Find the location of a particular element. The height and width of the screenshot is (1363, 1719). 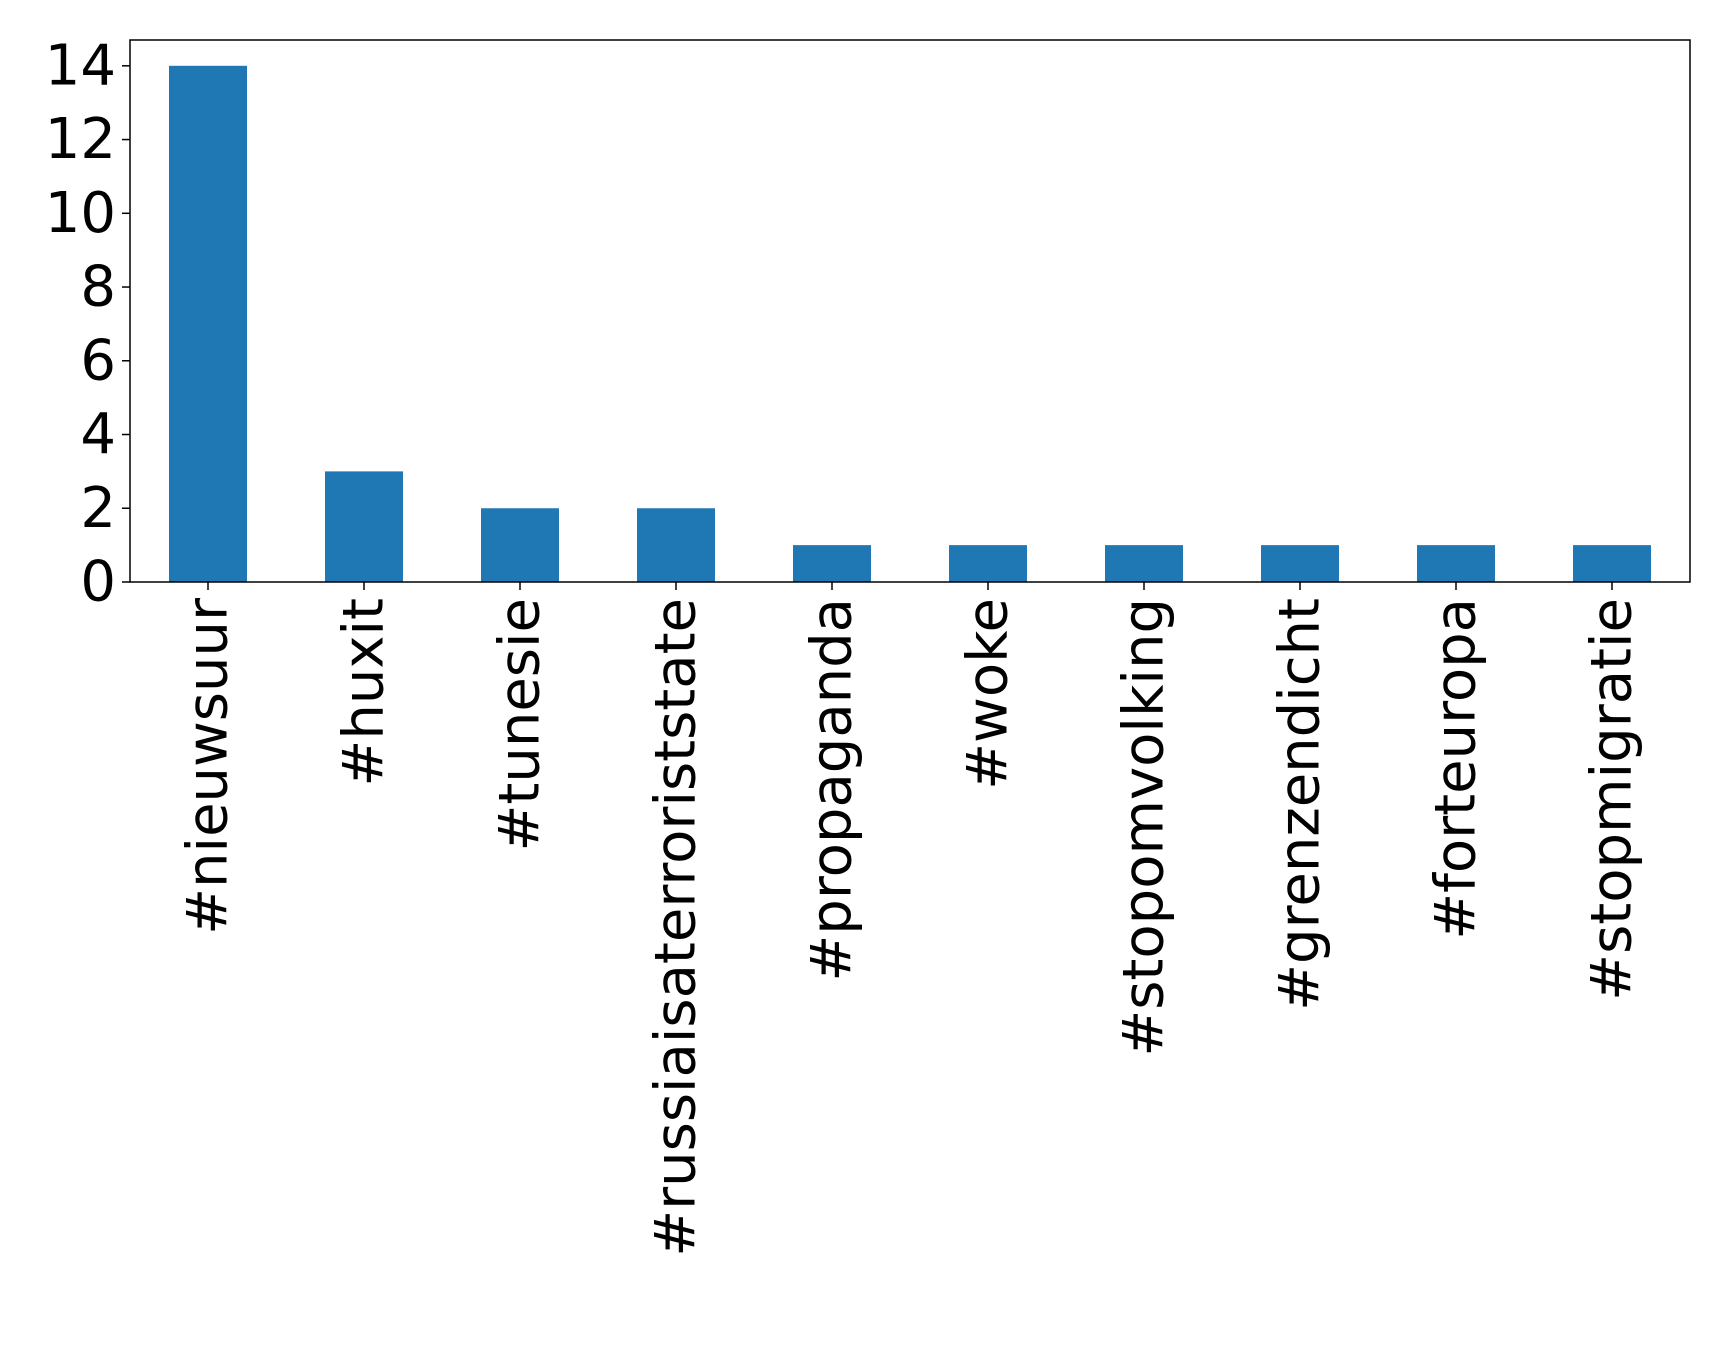

x-tick-label: #stopmigratie is located at coordinates (1612, 799).